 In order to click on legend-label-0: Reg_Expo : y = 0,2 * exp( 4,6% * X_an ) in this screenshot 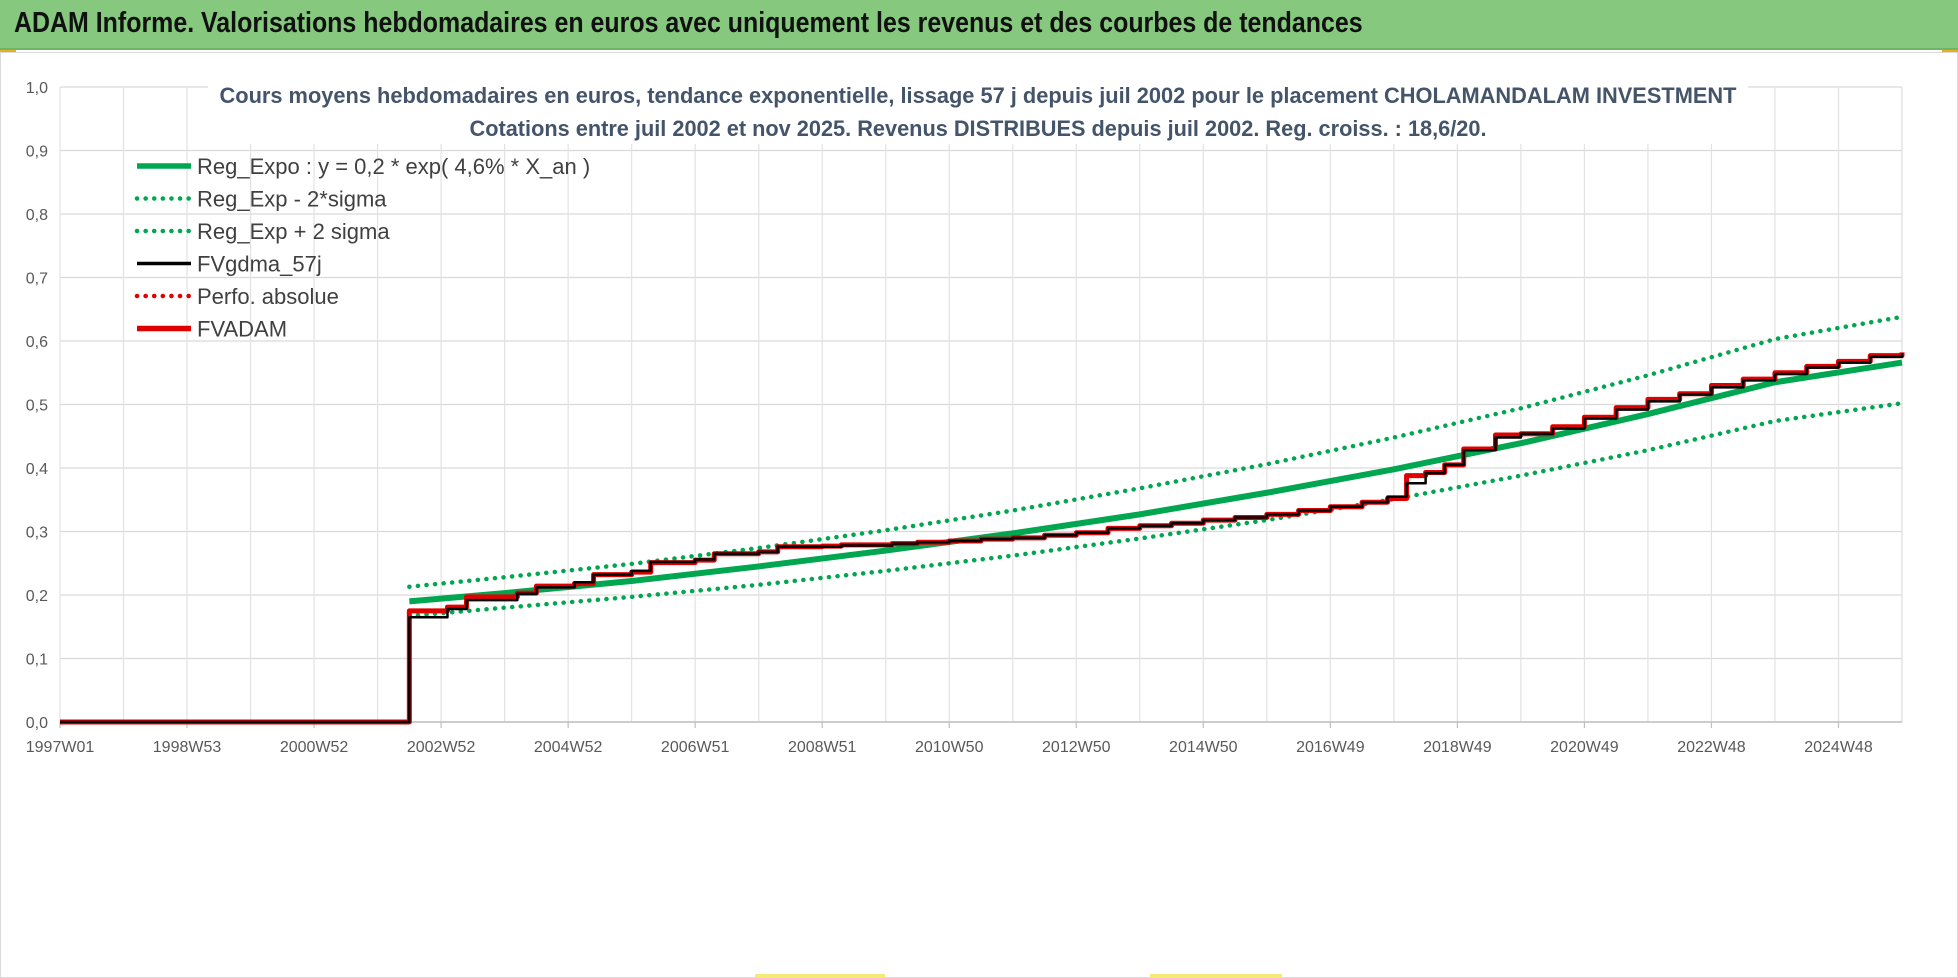, I will do `click(393, 166)`.